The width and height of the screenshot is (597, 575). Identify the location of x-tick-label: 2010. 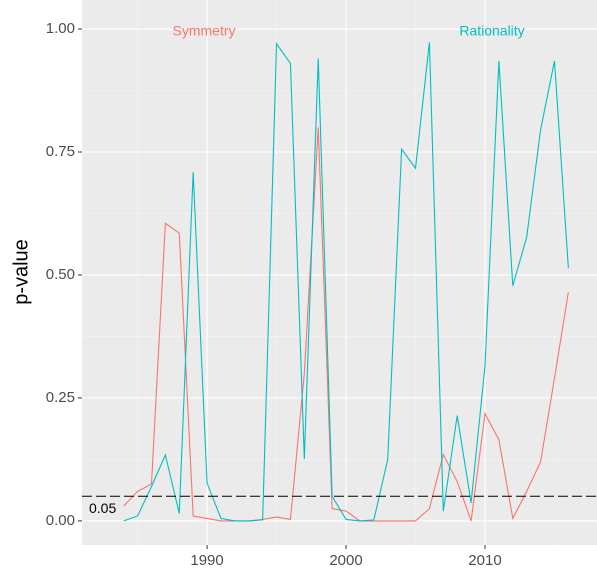
(484, 560).